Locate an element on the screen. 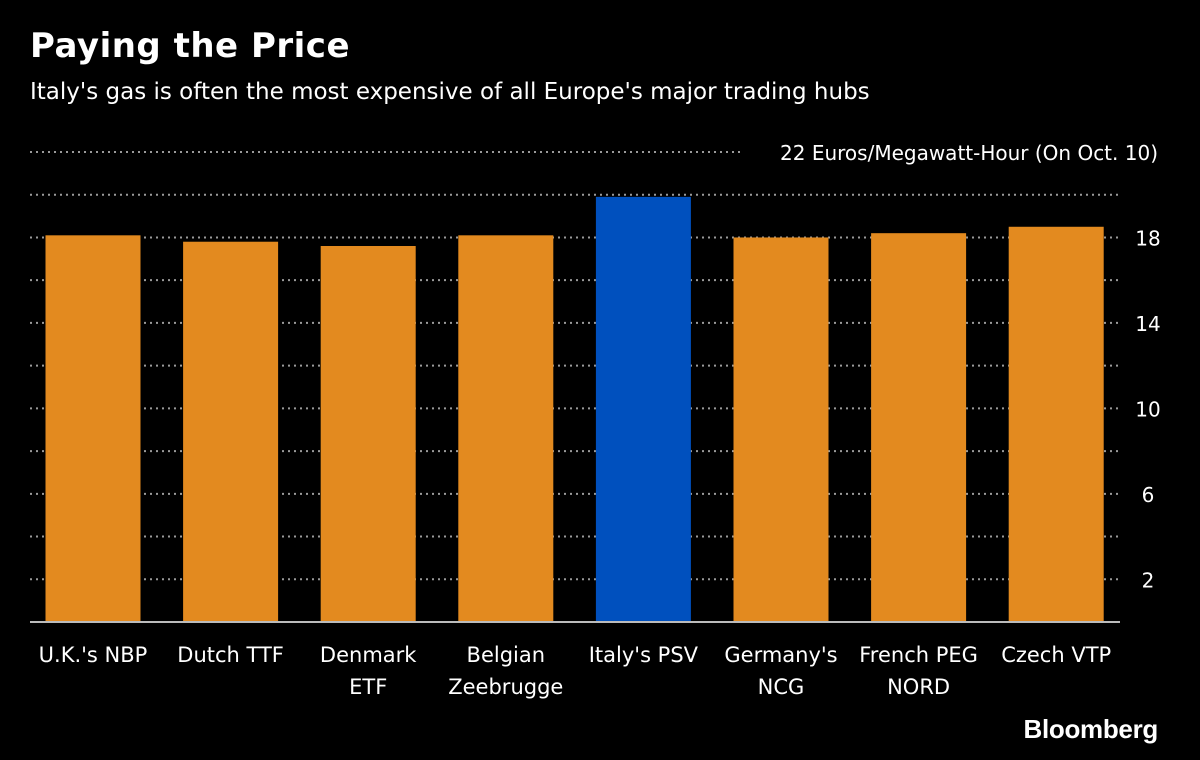  x-category-label: Belgian Zeebrugge is located at coordinates (505, 671).